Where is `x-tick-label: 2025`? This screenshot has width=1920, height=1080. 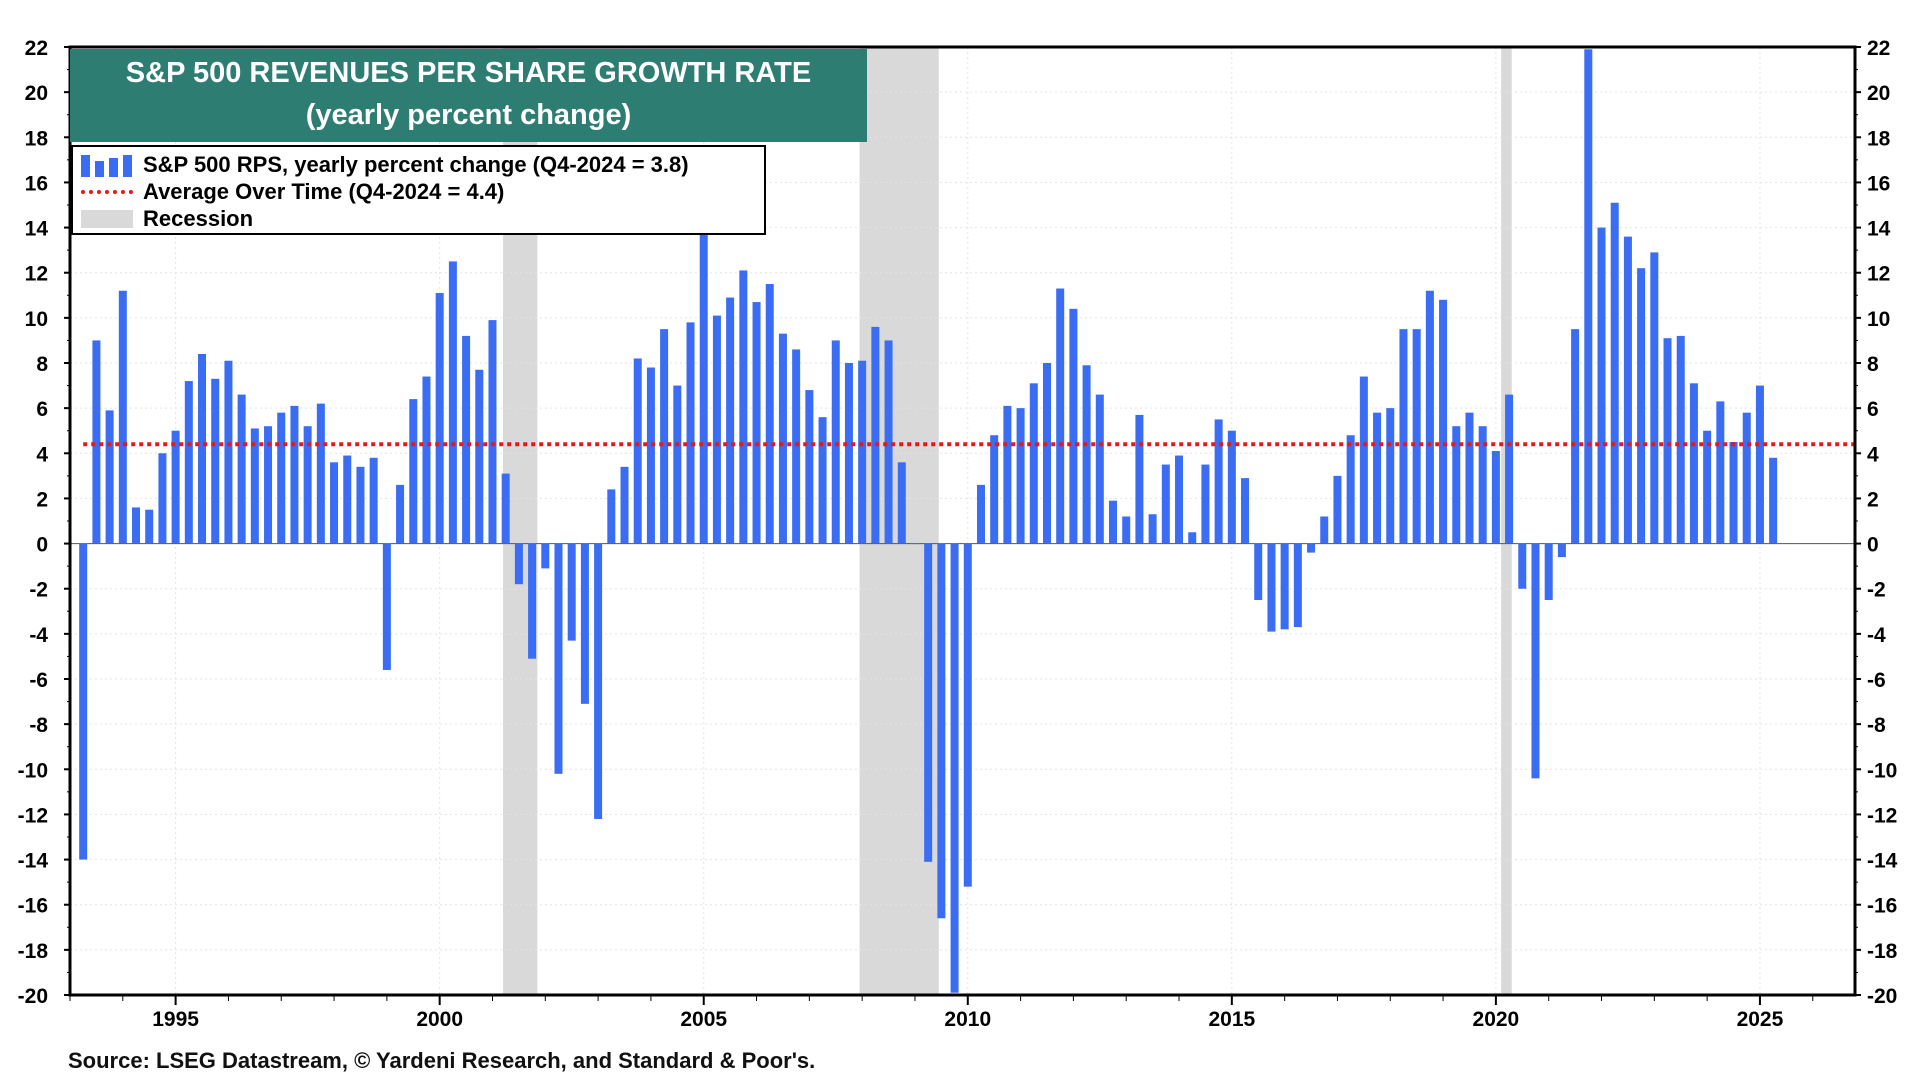
x-tick-label: 2025 is located at coordinates (1760, 1019).